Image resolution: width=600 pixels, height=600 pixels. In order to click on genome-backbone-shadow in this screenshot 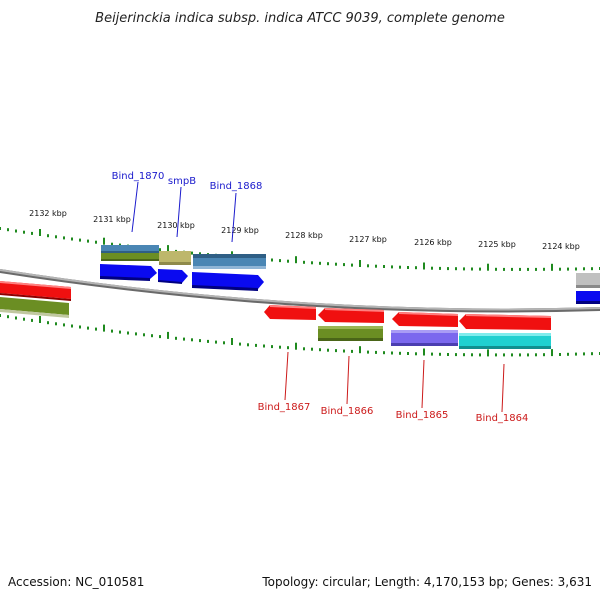, I will do `click(300, 291)`.